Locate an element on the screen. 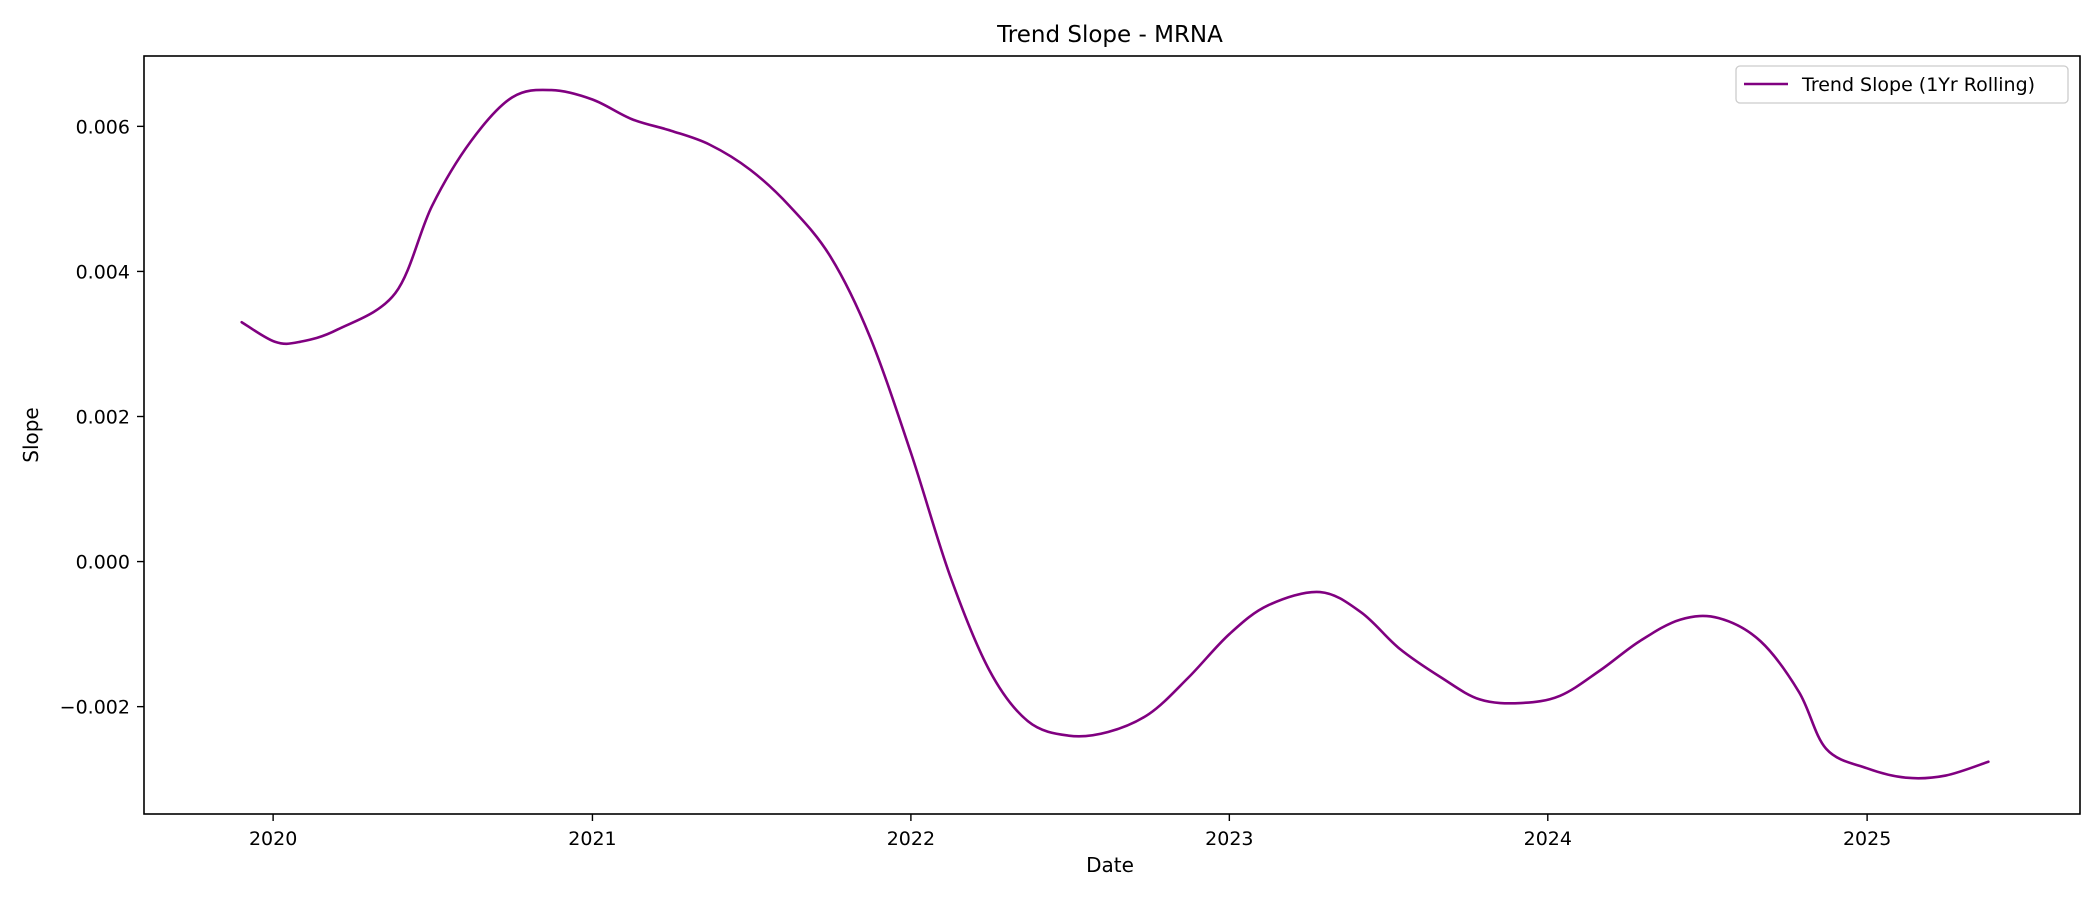 This screenshot has height=900, width=2100. x-tick-label: 2020 is located at coordinates (273, 839).